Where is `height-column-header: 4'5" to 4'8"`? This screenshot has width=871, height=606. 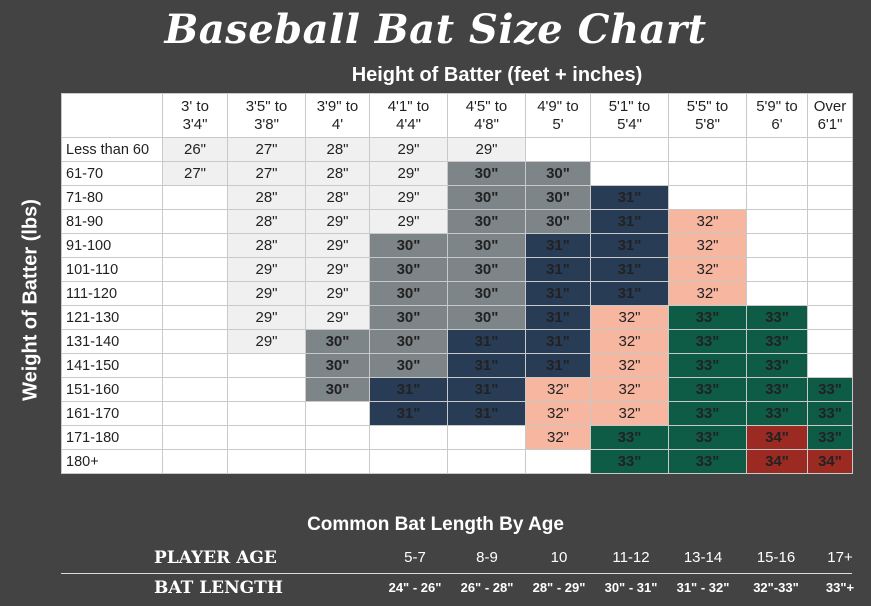 height-column-header: 4'5" to 4'8" is located at coordinates (486, 115).